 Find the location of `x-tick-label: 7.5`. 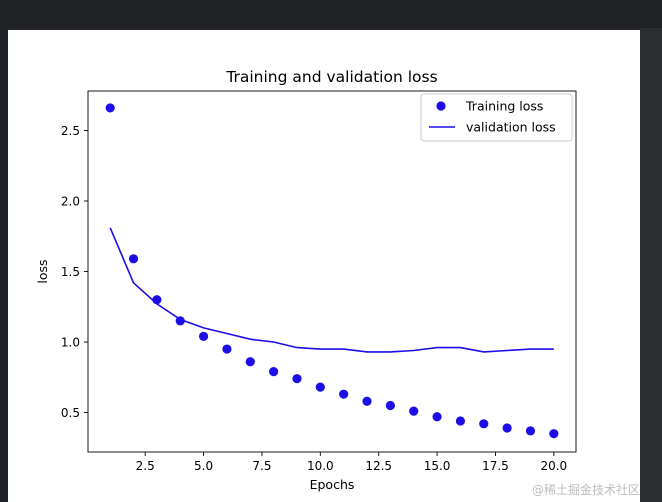

x-tick-label: 7.5 is located at coordinates (261, 466).